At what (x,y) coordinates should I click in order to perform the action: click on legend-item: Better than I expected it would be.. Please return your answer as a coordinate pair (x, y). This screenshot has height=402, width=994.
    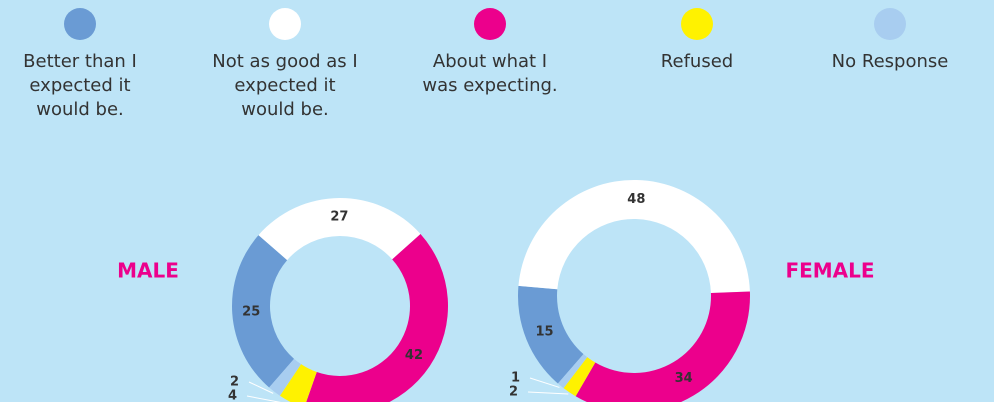
    Looking at the image, I should click on (87, 65).